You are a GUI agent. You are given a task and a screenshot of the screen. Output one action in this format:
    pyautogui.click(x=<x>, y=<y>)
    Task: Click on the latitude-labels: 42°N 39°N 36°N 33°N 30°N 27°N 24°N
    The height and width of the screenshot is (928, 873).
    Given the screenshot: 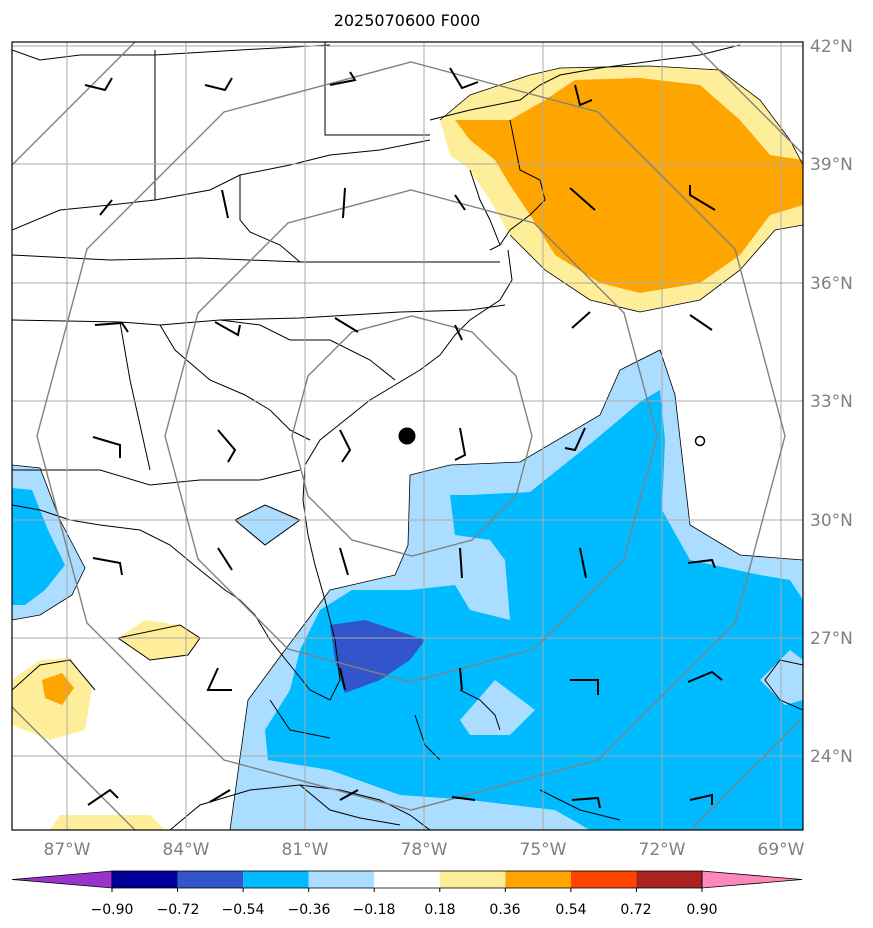 What is the action you would take?
    pyautogui.click(x=831, y=402)
    